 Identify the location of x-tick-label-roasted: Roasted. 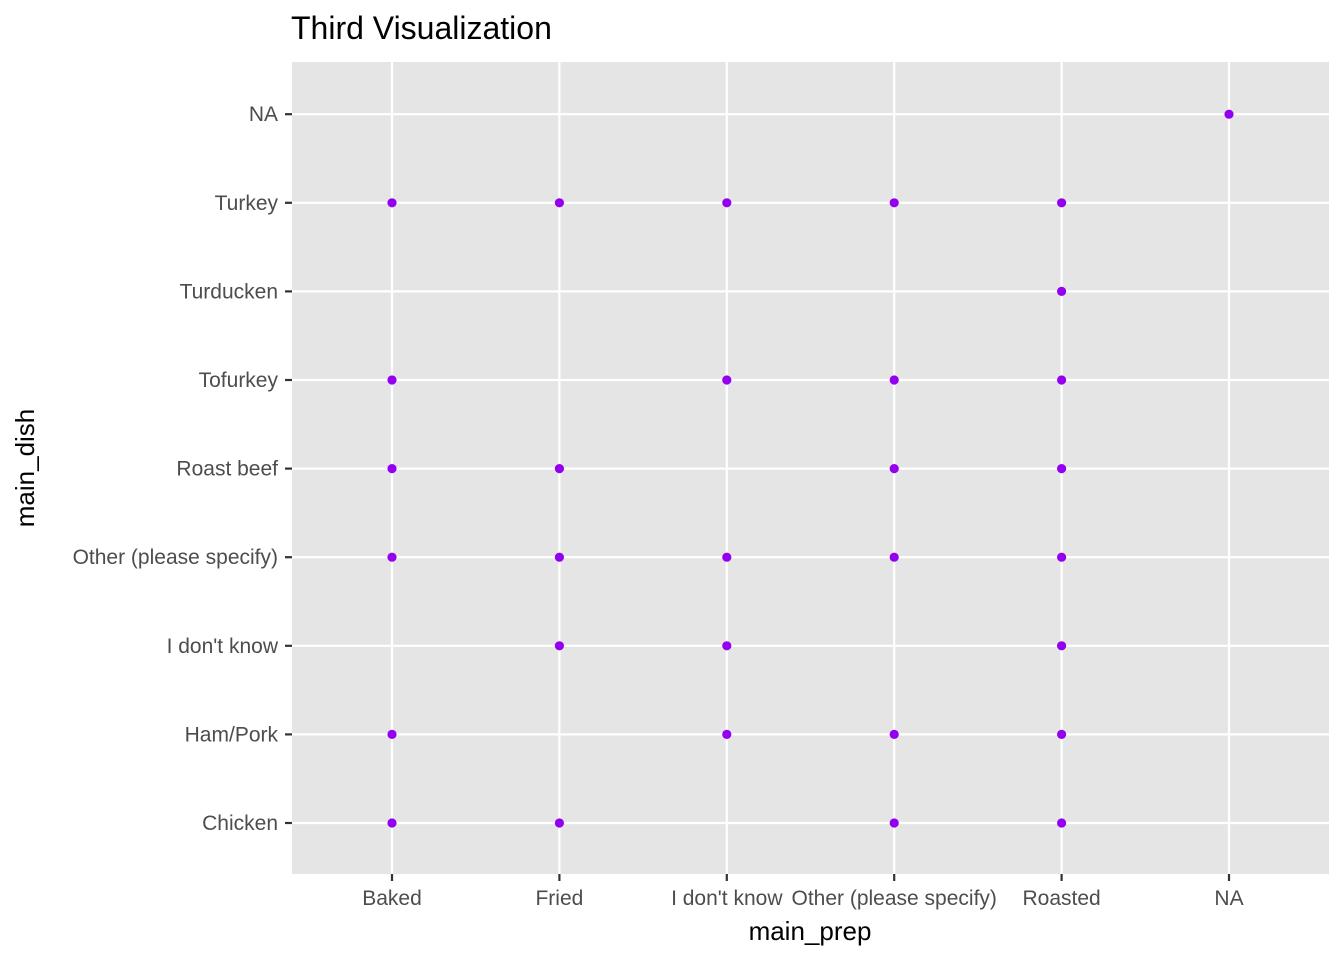
(1061, 898).